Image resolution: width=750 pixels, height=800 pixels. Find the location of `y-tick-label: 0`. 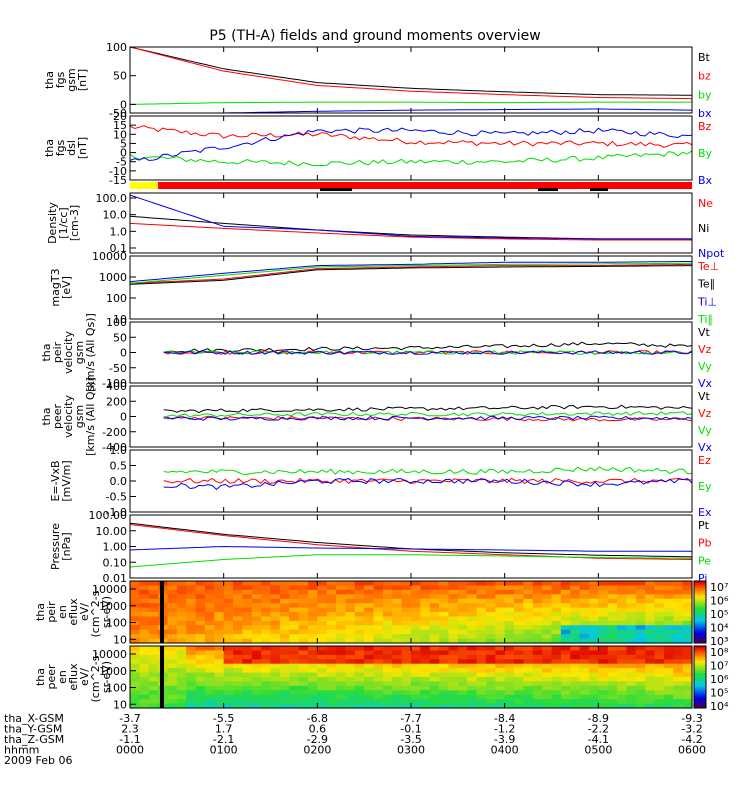

y-tick-label: 0 is located at coordinates (123, 417).